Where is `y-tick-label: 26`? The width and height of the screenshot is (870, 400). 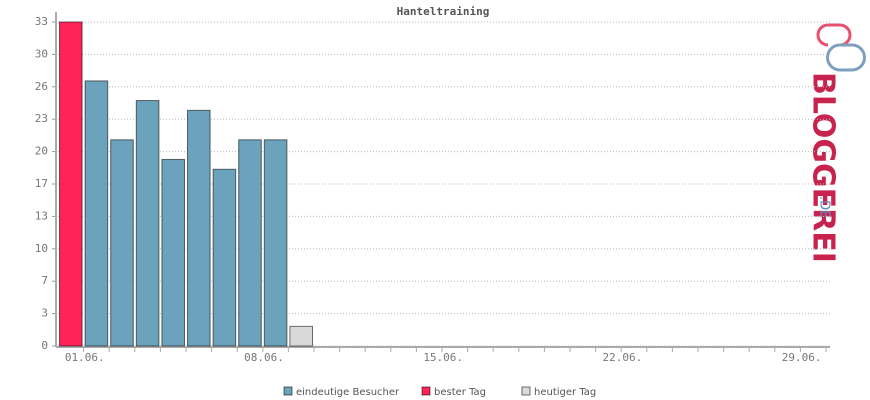 y-tick-label: 26 is located at coordinates (41, 86).